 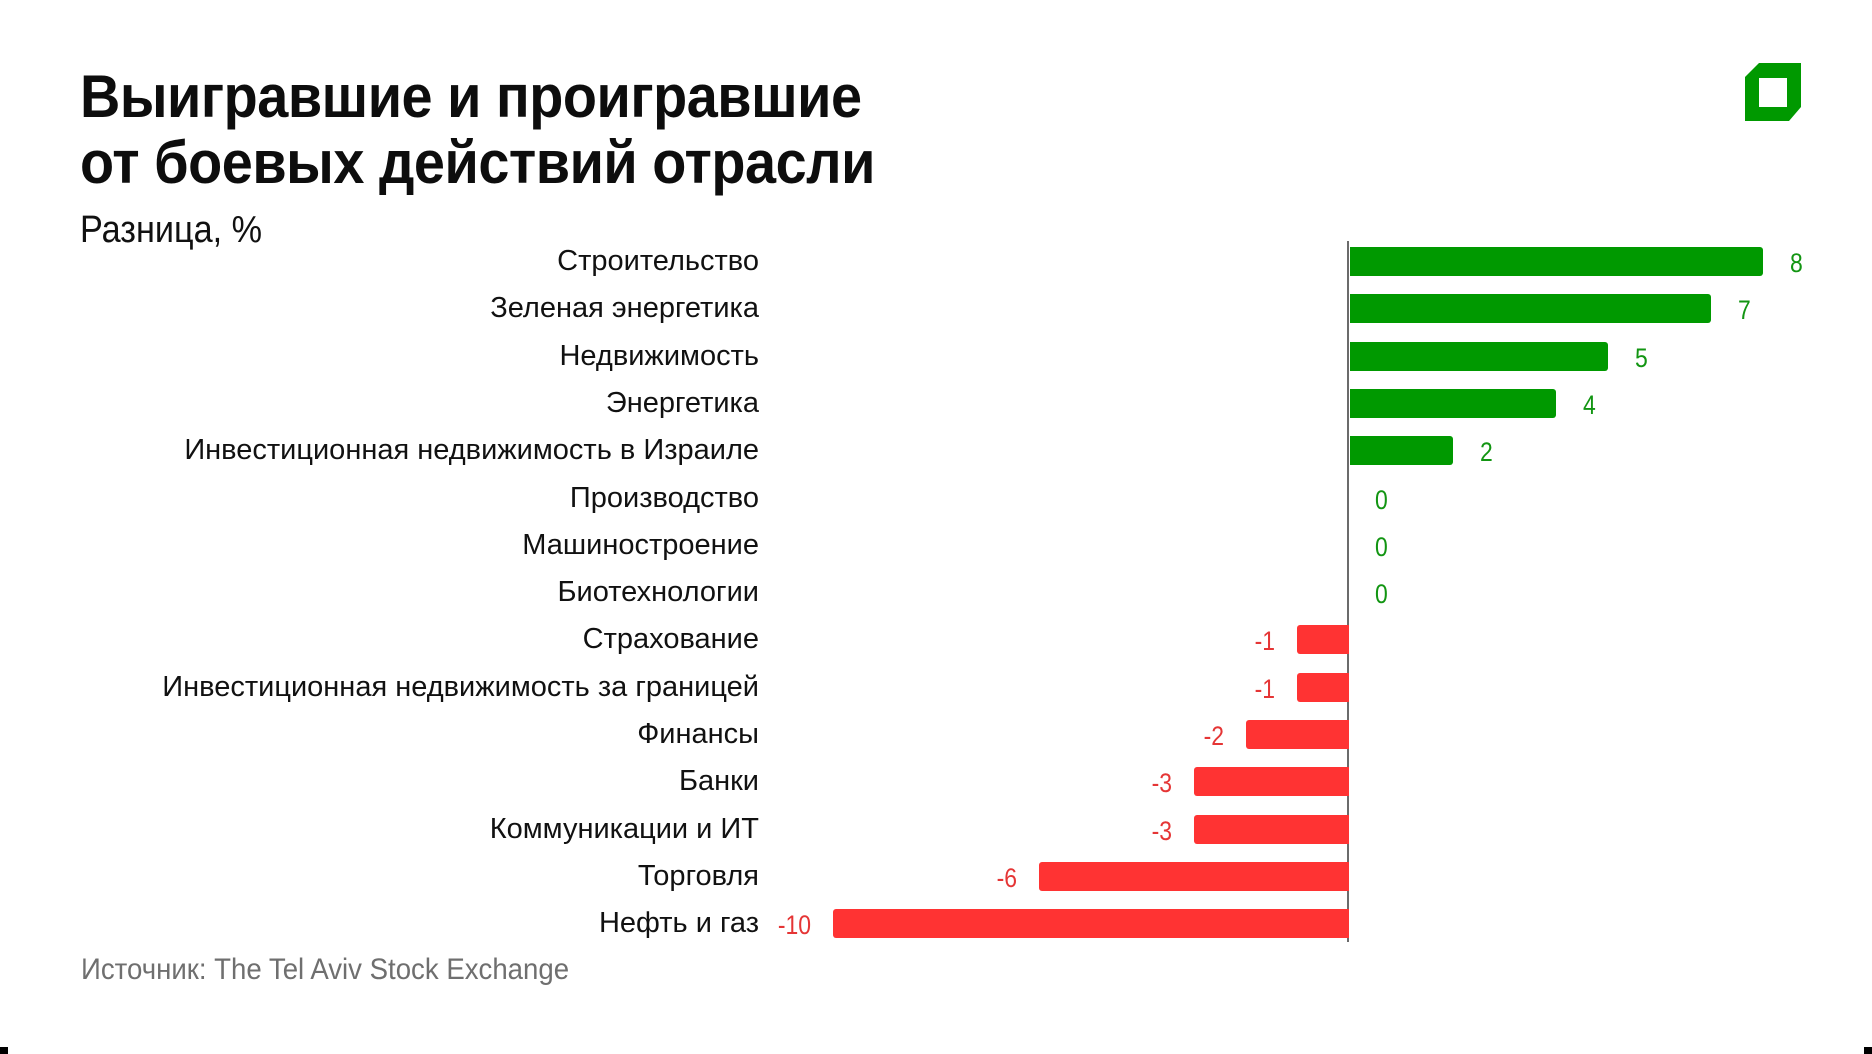 What do you see at coordinates (325, 969) in the screenshot?
I see `source-note: Источник: The Tel Aviv Stock Exchange` at bounding box center [325, 969].